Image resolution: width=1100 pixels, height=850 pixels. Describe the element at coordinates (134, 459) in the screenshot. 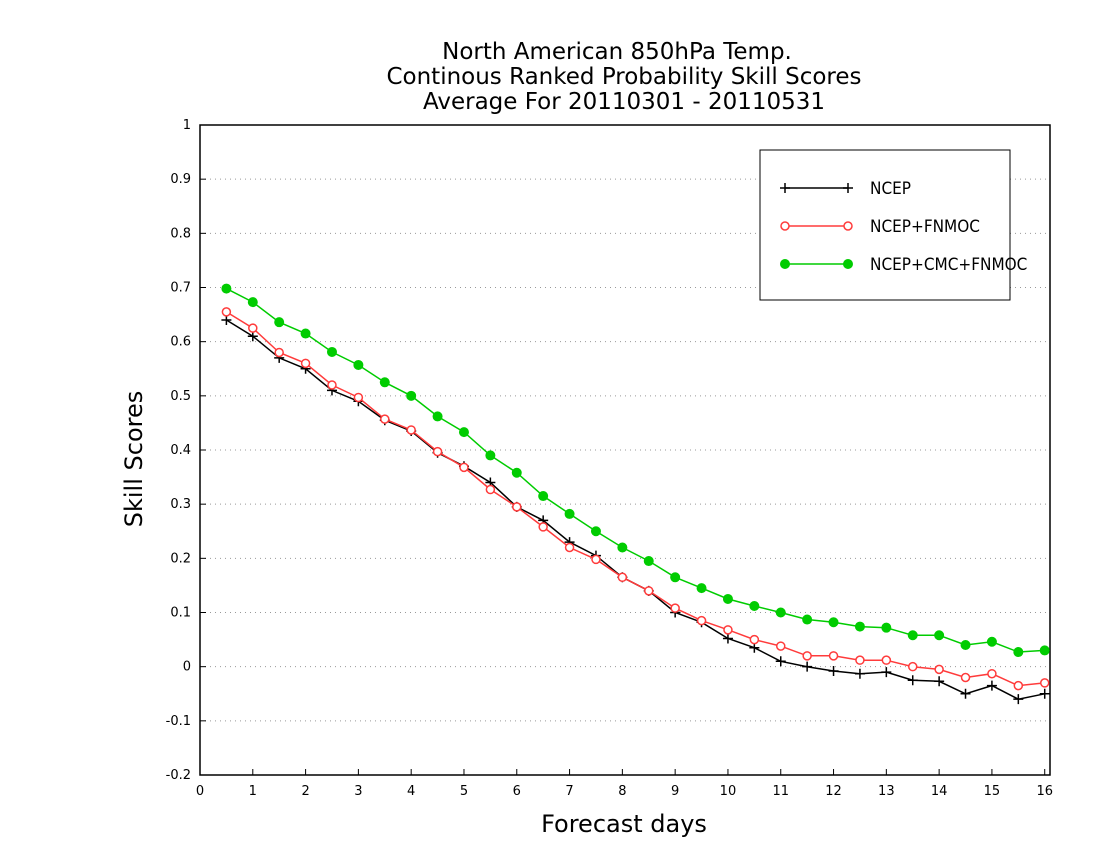

I see `y-axis-label: Skill Scores` at that location.